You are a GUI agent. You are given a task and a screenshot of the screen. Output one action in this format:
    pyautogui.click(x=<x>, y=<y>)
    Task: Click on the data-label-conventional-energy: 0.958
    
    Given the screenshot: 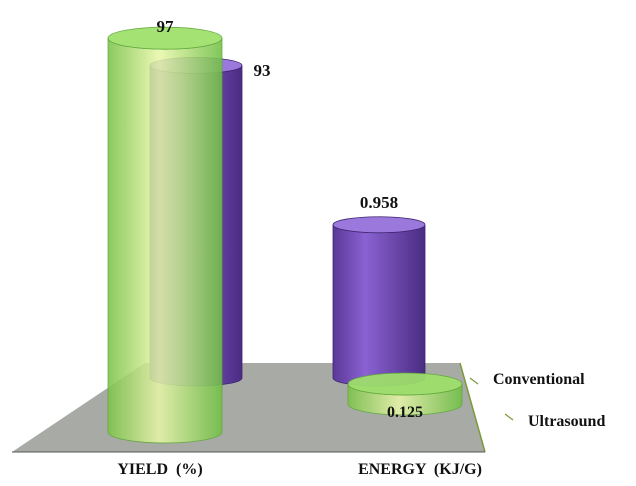 What is the action you would take?
    pyautogui.click(x=379, y=202)
    